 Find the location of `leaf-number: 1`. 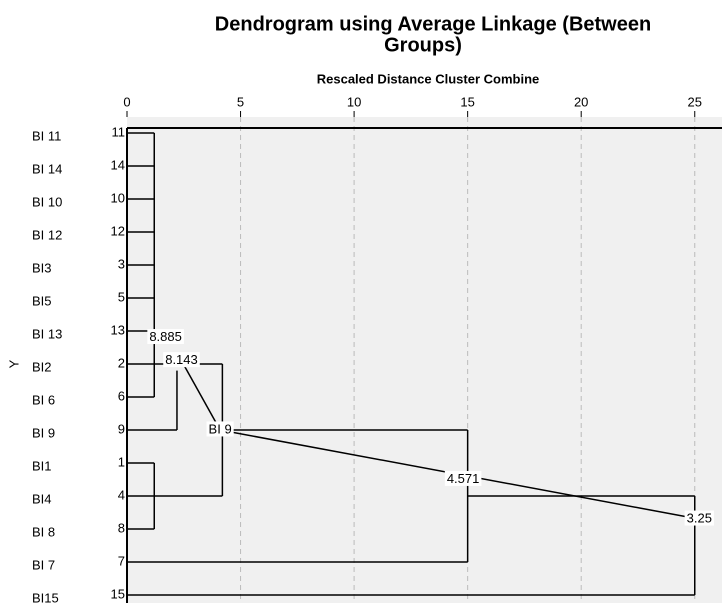

leaf-number: 1 is located at coordinates (121, 461).